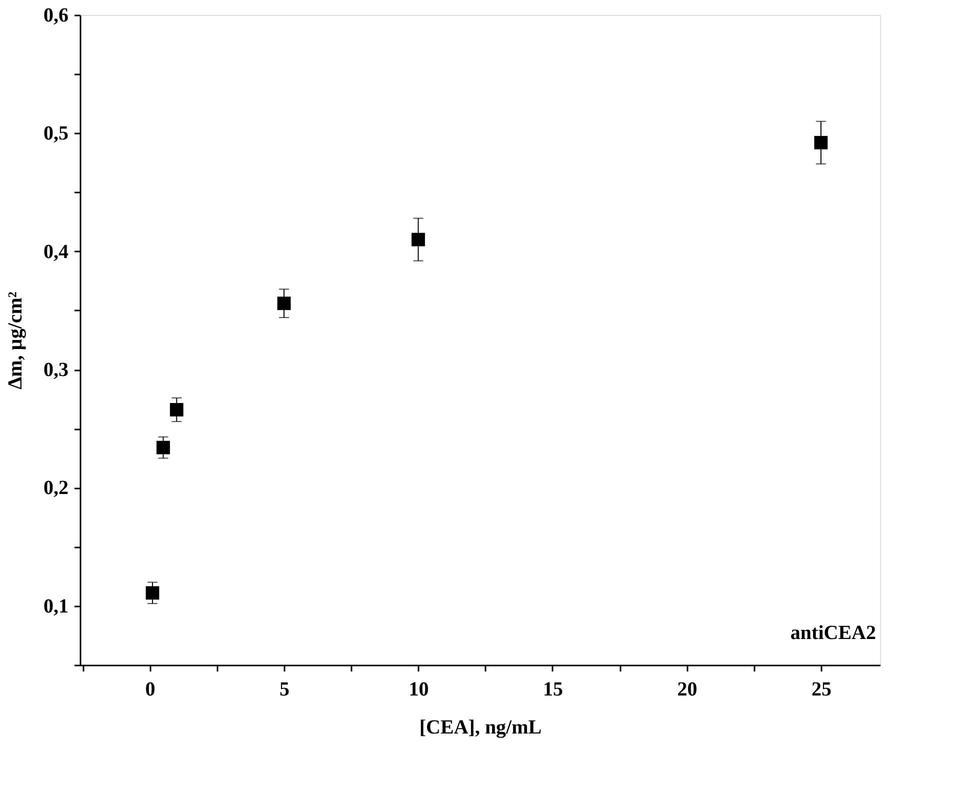 The width and height of the screenshot is (968, 794). What do you see at coordinates (56, 488) in the screenshot?
I see `y-tick-label: 0,2` at bounding box center [56, 488].